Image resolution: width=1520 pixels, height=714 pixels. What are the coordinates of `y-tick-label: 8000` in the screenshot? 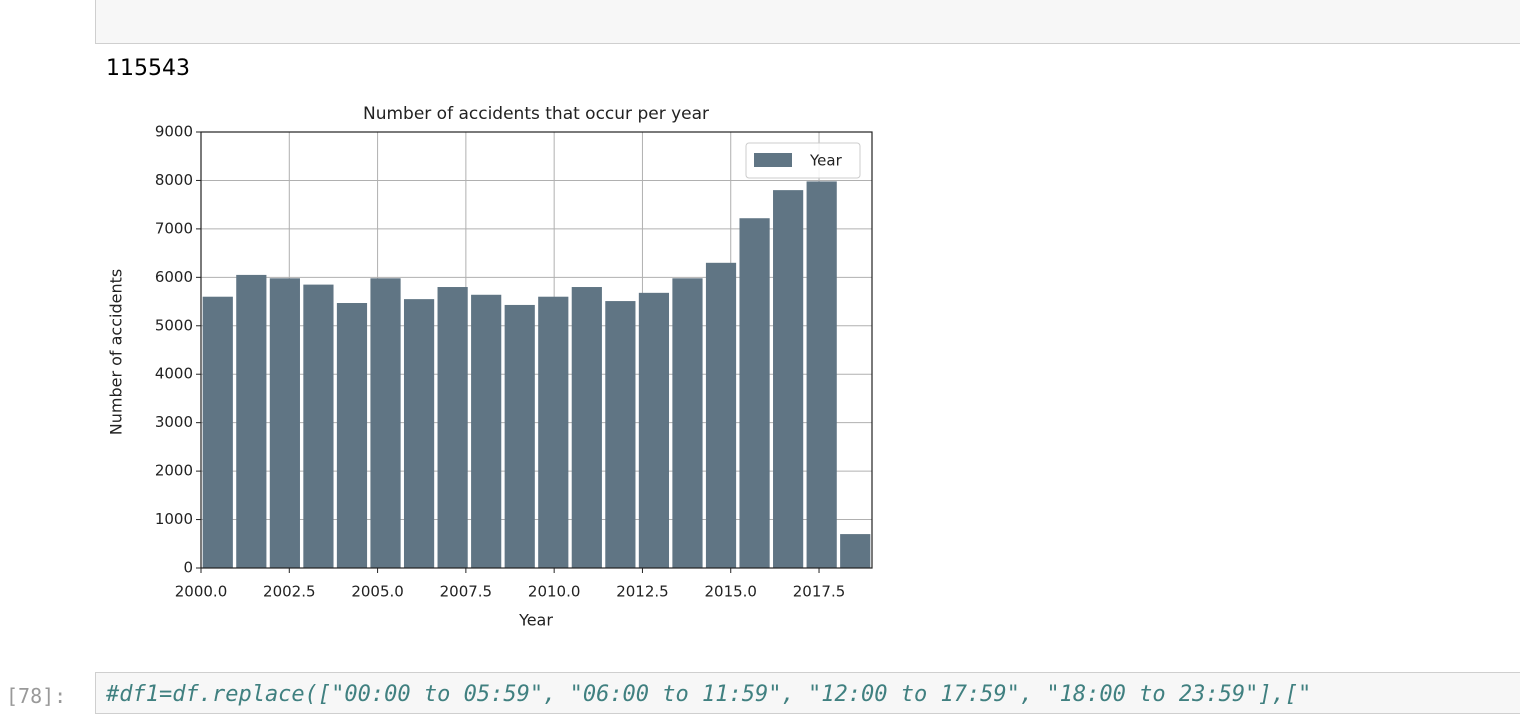 It's located at (174, 180).